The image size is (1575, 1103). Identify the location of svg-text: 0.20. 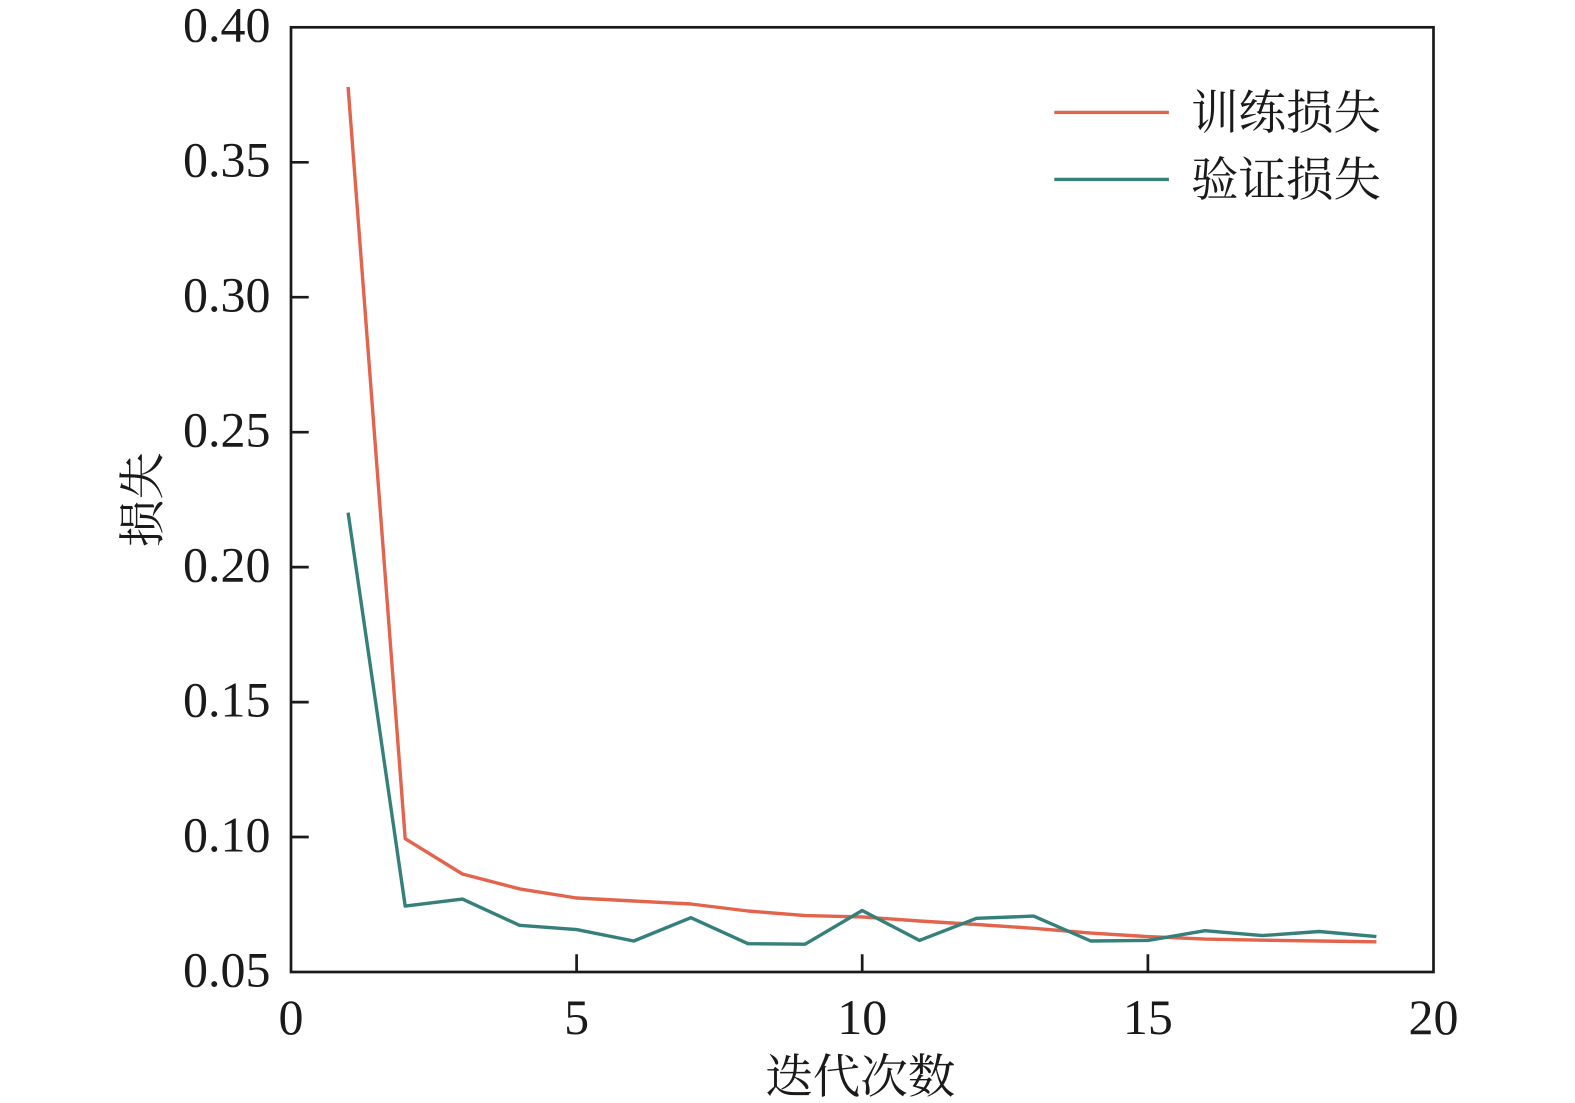
(227, 565).